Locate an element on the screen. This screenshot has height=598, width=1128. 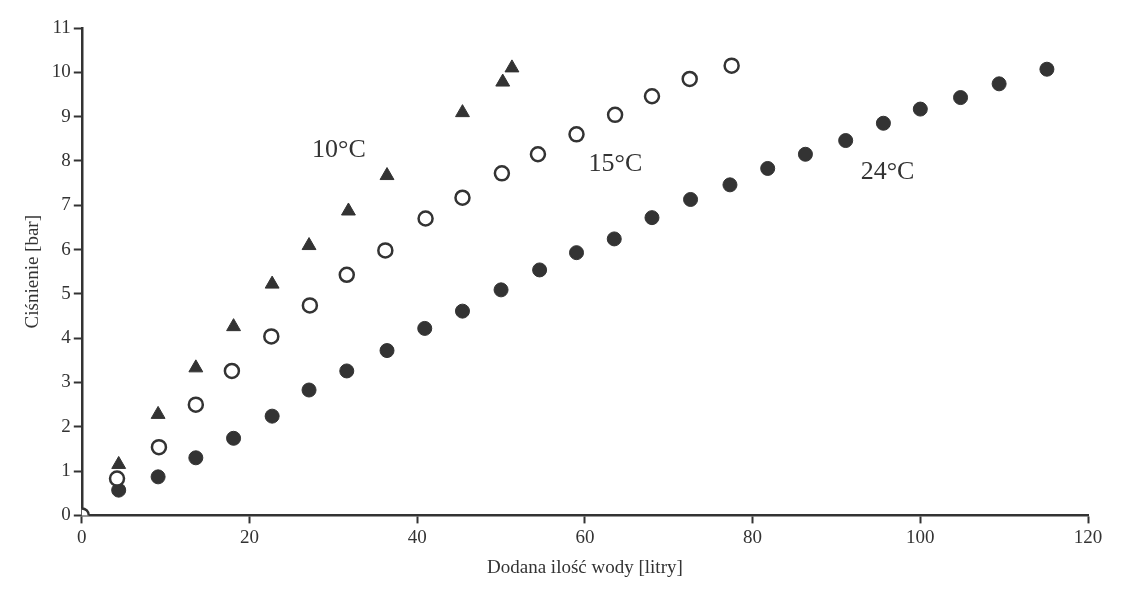
x-tick-label: 100 is located at coordinates (920, 536).